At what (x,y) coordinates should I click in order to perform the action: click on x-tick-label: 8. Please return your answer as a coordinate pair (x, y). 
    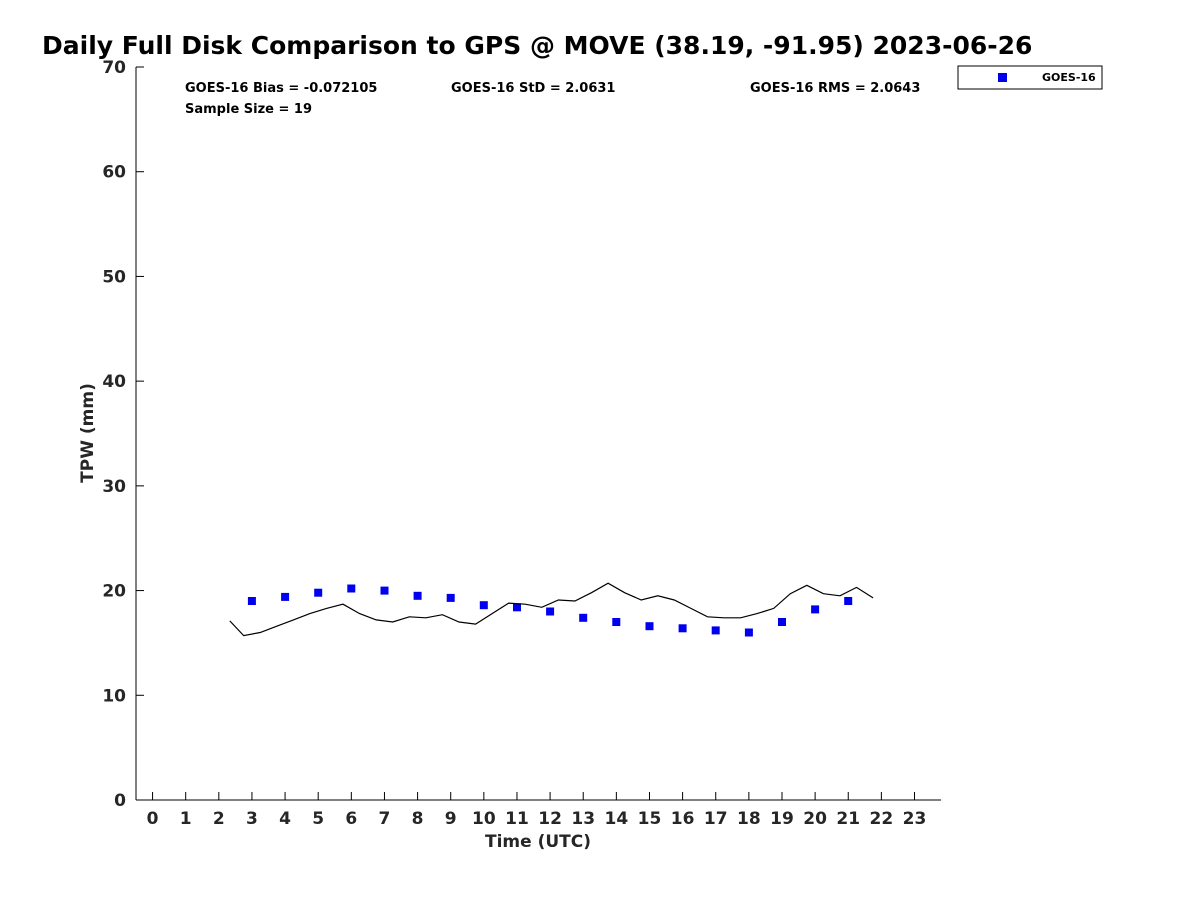
    Looking at the image, I should click on (418, 819).